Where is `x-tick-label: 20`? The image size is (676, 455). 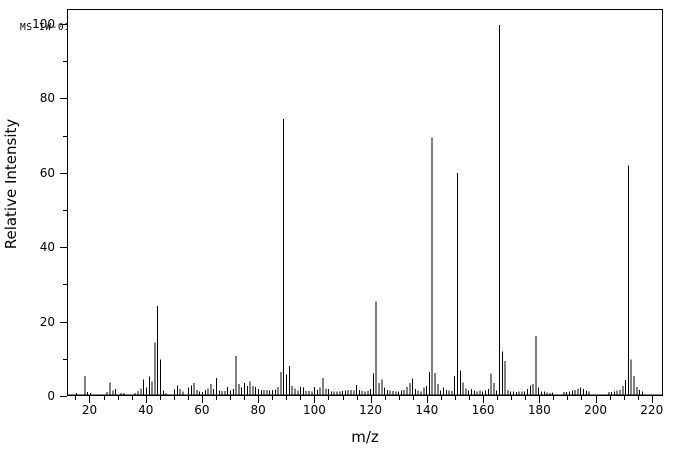 x-tick-label: 20 is located at coordinates (89, 410).